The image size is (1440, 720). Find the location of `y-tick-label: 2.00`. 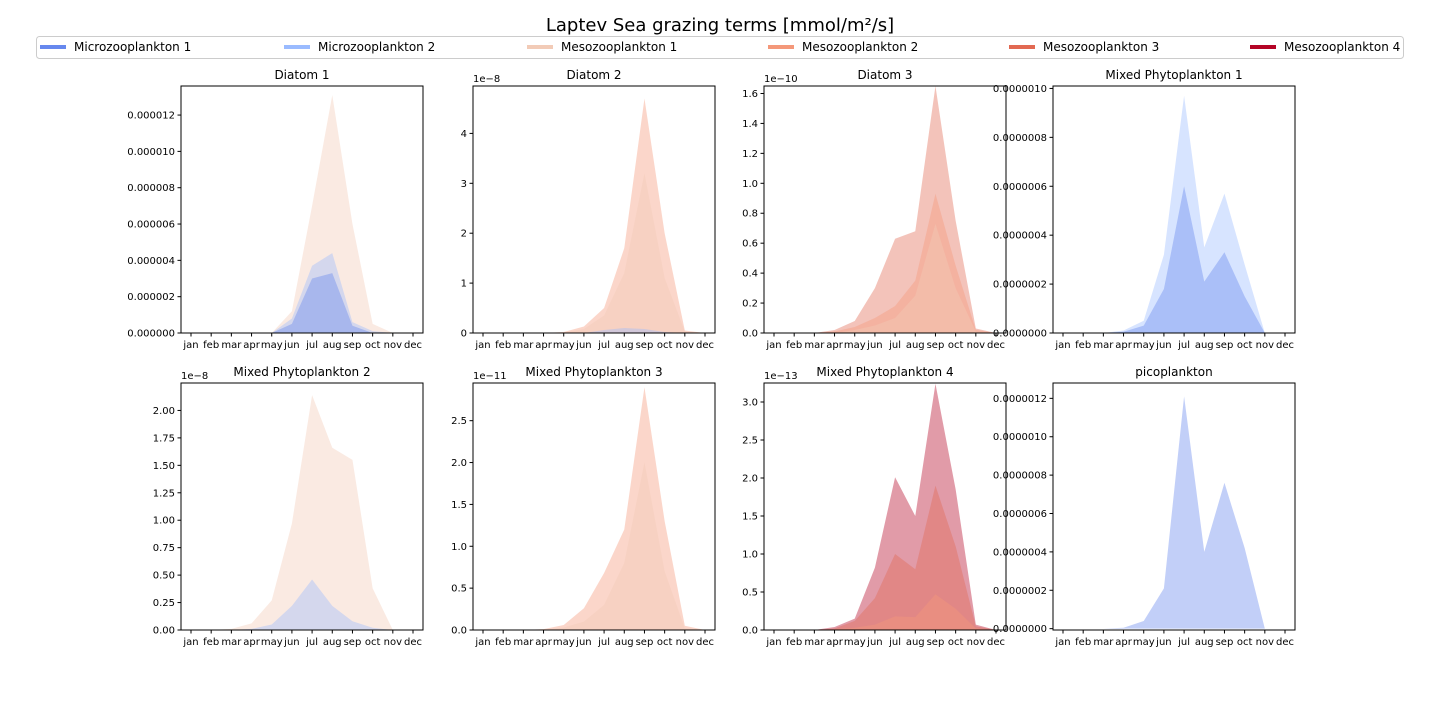

y-tick-label: 2.00 is located at coordinates (164, 411).